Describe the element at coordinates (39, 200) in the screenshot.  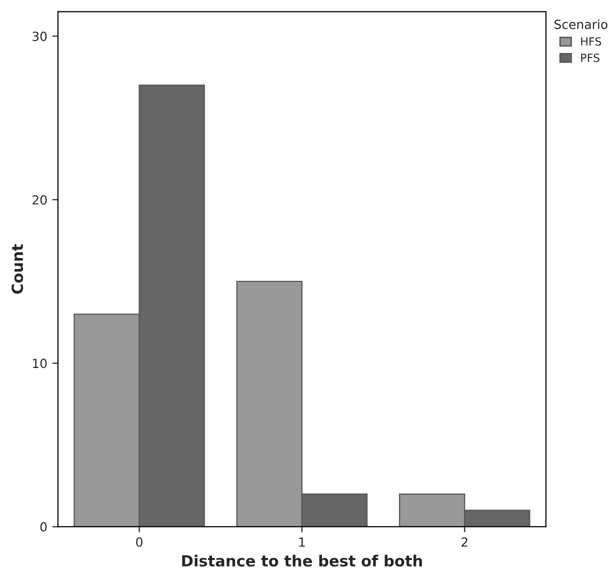
I see `y-tick-label: 20` at that location.